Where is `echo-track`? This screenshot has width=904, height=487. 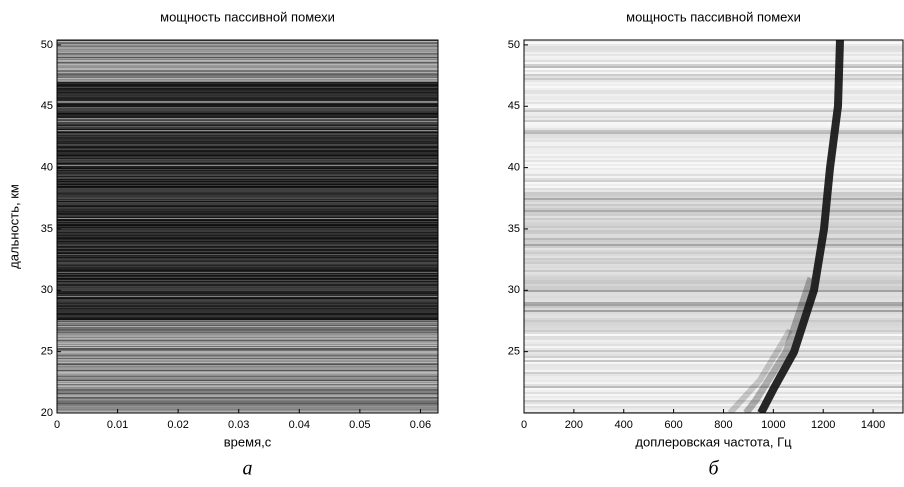
echo-track is located at coordinates (800, 226).